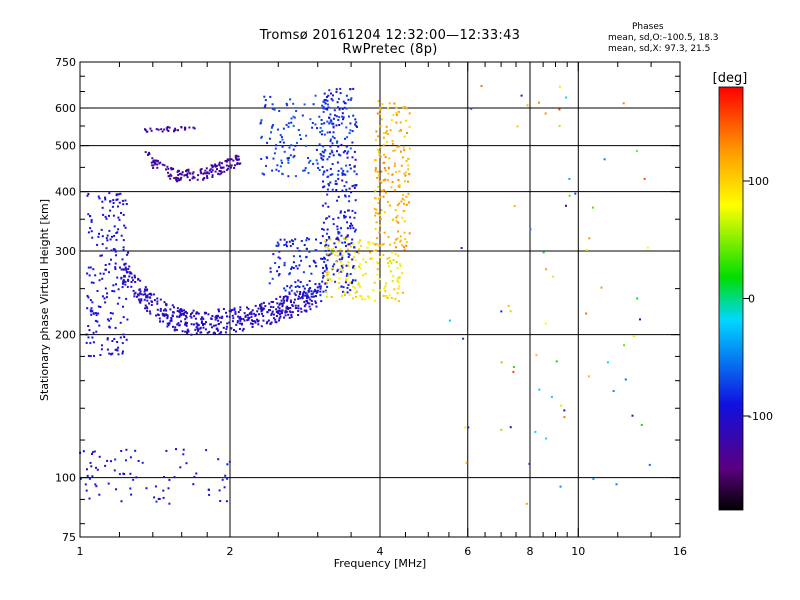  Describe the element at coordinates (467, 551) in the screenshot. I see `x-tick-label: 6` at that location.